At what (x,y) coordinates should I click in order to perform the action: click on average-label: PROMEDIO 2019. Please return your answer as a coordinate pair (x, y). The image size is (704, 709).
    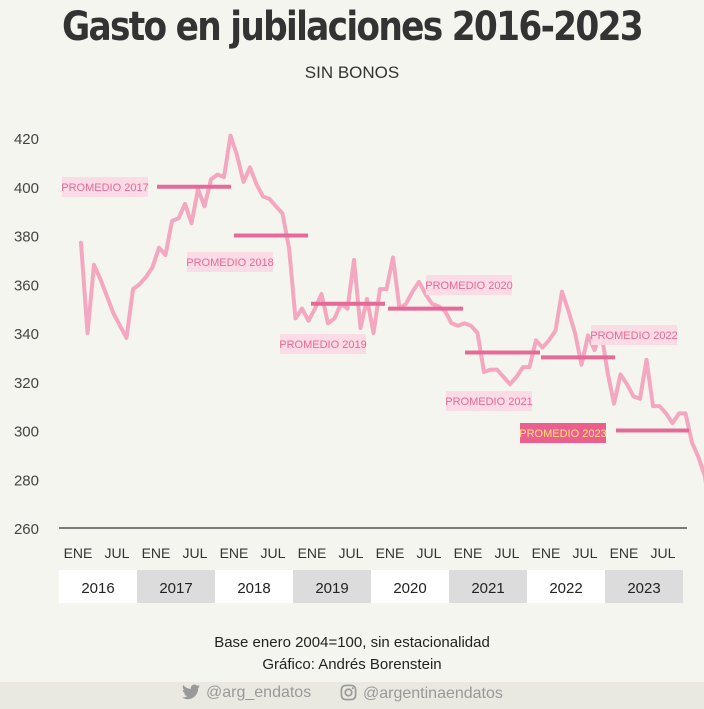
    Looking at the image, I should click on (322, 345).